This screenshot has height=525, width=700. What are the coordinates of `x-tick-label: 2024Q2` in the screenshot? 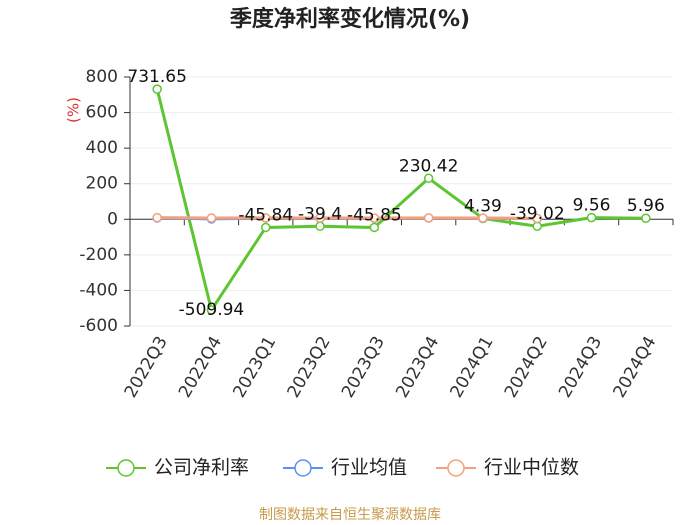 It's located at (526, 367).